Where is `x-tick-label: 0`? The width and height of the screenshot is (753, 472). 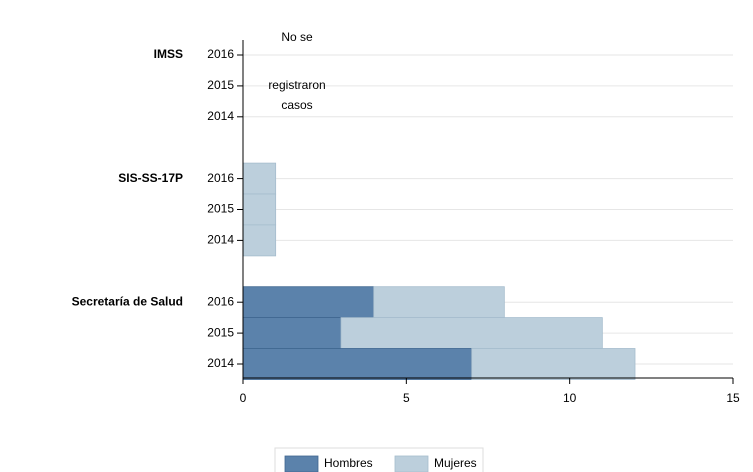
x-tick-label: 0 is located at coordinates (243, 398).